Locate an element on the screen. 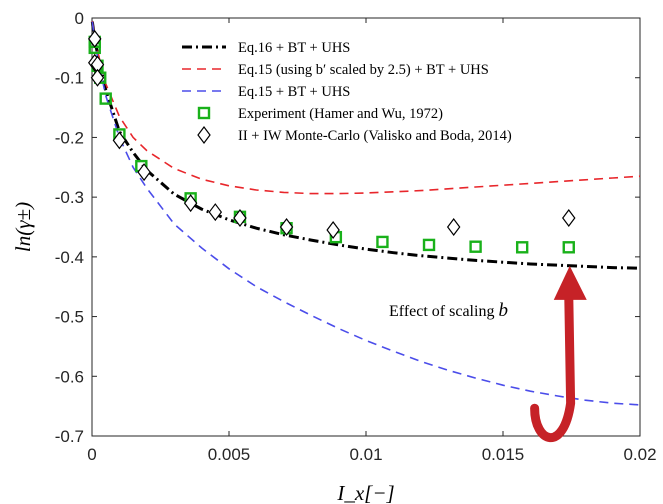 This screenshot has width=663, height=504. y-tick-label: -0.2 is located at coordinates (69, 137).